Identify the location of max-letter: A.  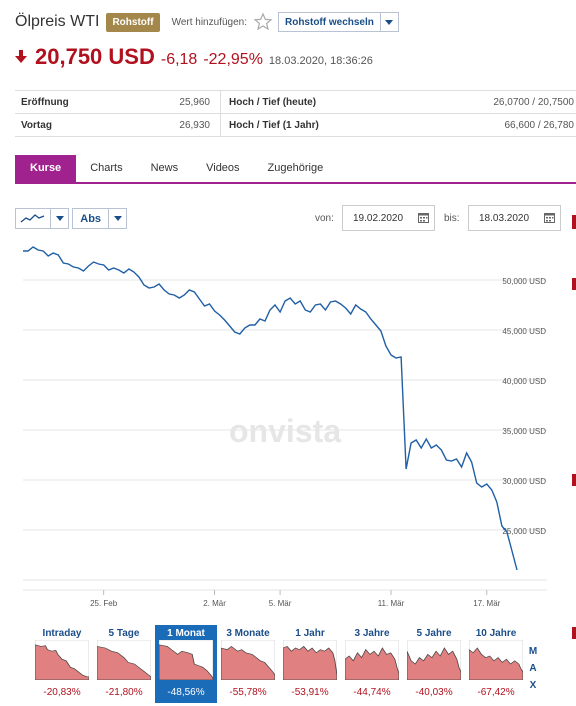
(533, 668).